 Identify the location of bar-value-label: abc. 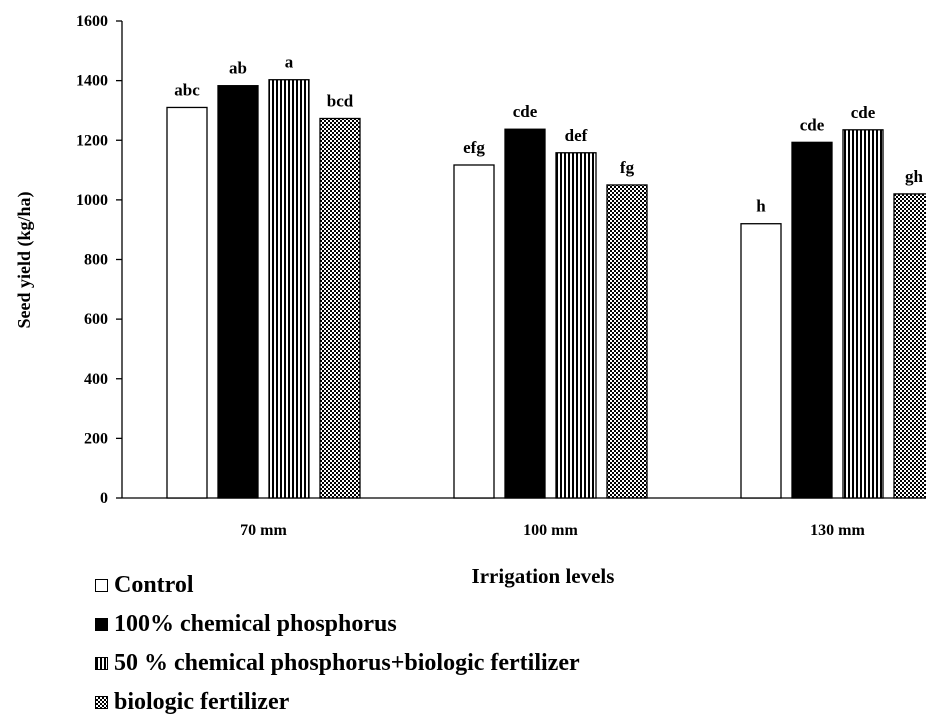
(187, 89).